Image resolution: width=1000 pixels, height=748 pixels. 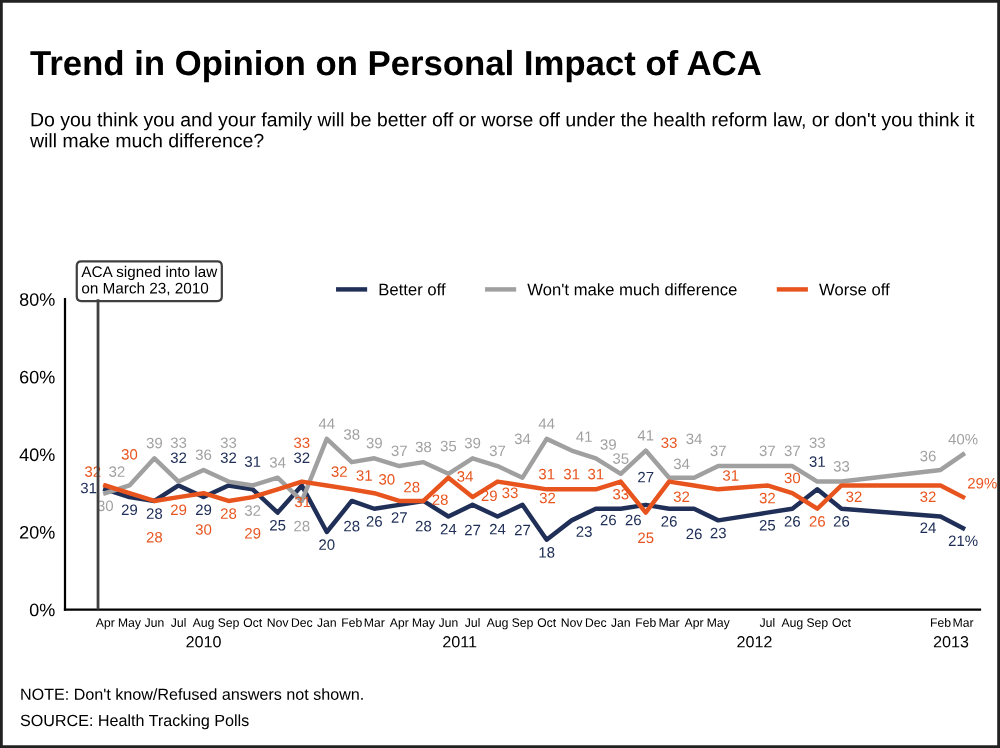 What do you see at coordinates (395, 66) in the screenshot?
I see `chart-title: Trend in Opinion on Personal Impact of ACA` at bounding box center [395, 66].